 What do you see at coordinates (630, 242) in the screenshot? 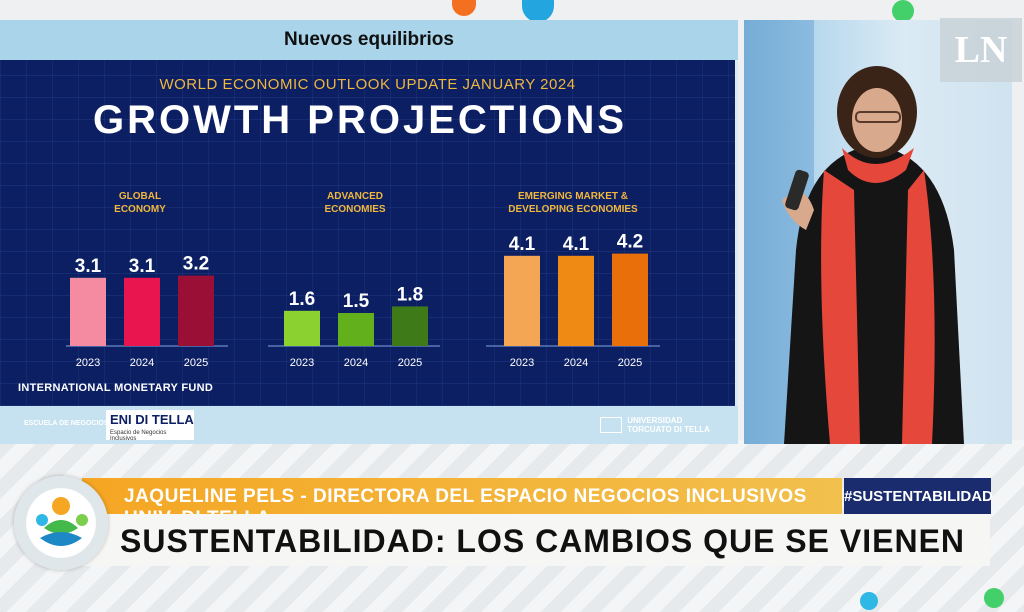
I see `chart-data-label-2-2: 4.2` at bounding box center [630, 242].